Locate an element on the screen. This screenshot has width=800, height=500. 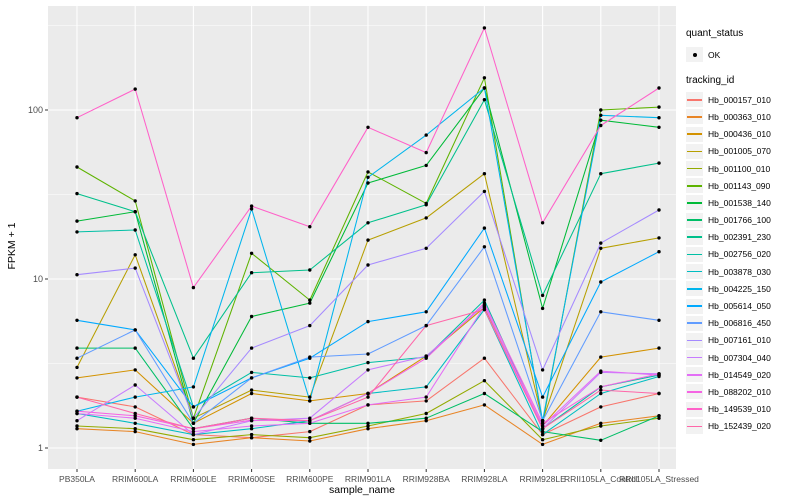
legend-item: Hb_149539_010 is located at coordinates (742, 409).